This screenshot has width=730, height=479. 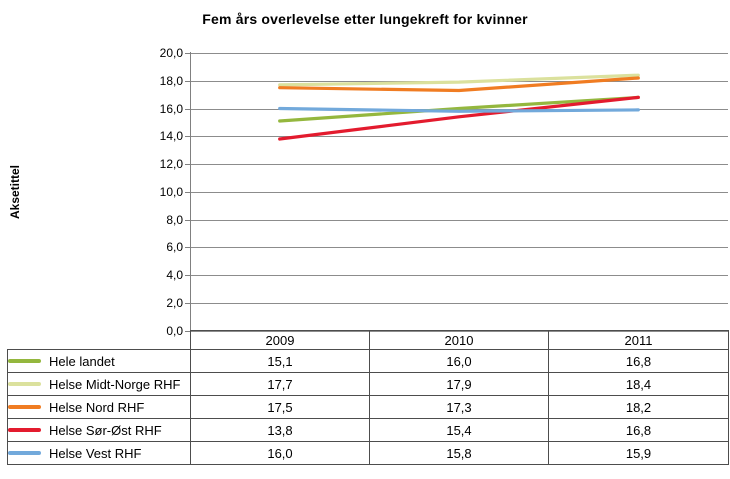 What do you see at coordinates (638, 384) in the screenshot?
I see `value-cell: 18,4` at bounding box center [638, 384].